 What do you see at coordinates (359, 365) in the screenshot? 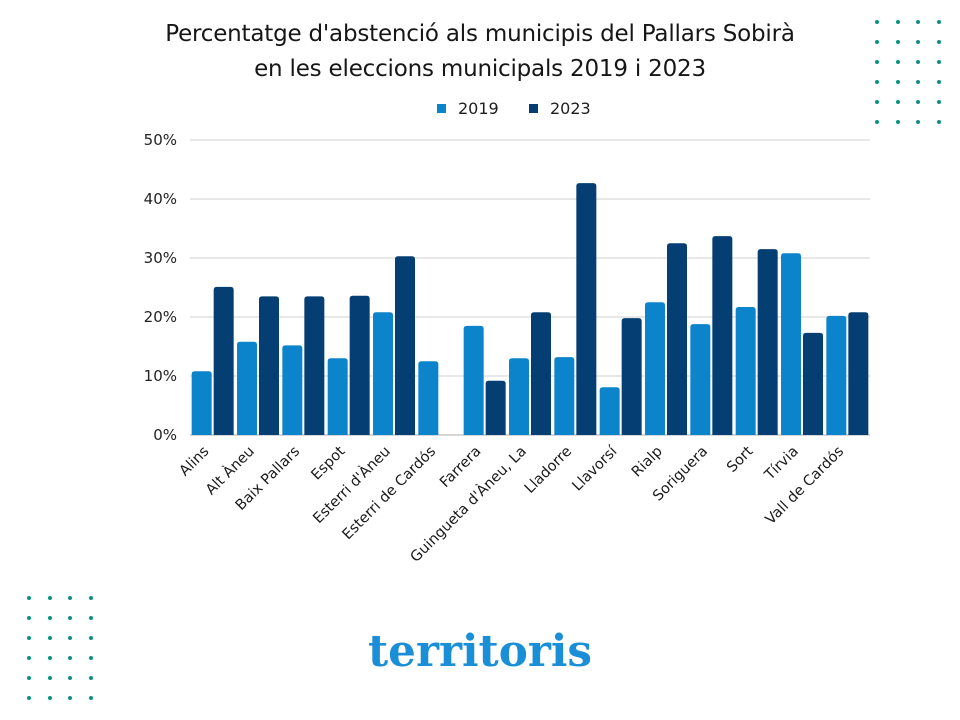
I see `bar-2023: Espot 2023: 23.6%` at bounding box center [359, 365].